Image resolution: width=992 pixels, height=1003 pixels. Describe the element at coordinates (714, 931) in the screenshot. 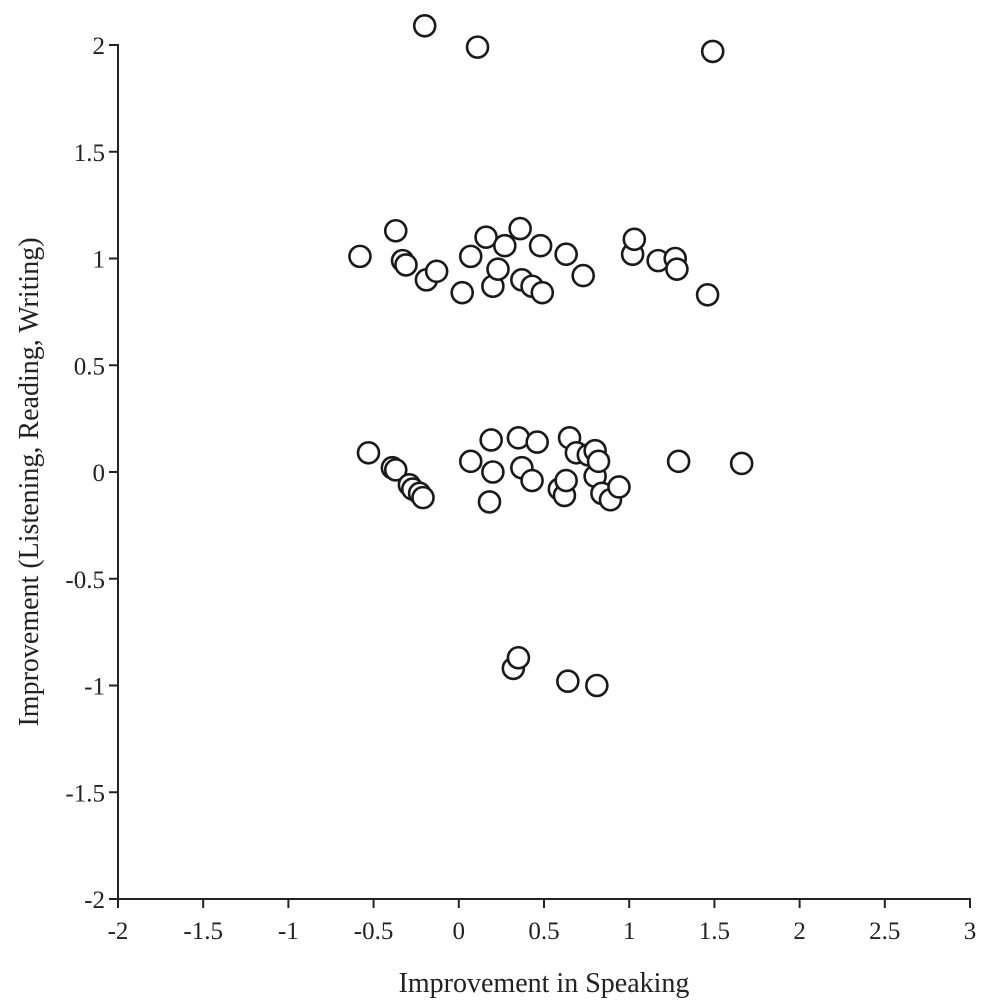

I see `x-tick-label: 1.5` at that location.